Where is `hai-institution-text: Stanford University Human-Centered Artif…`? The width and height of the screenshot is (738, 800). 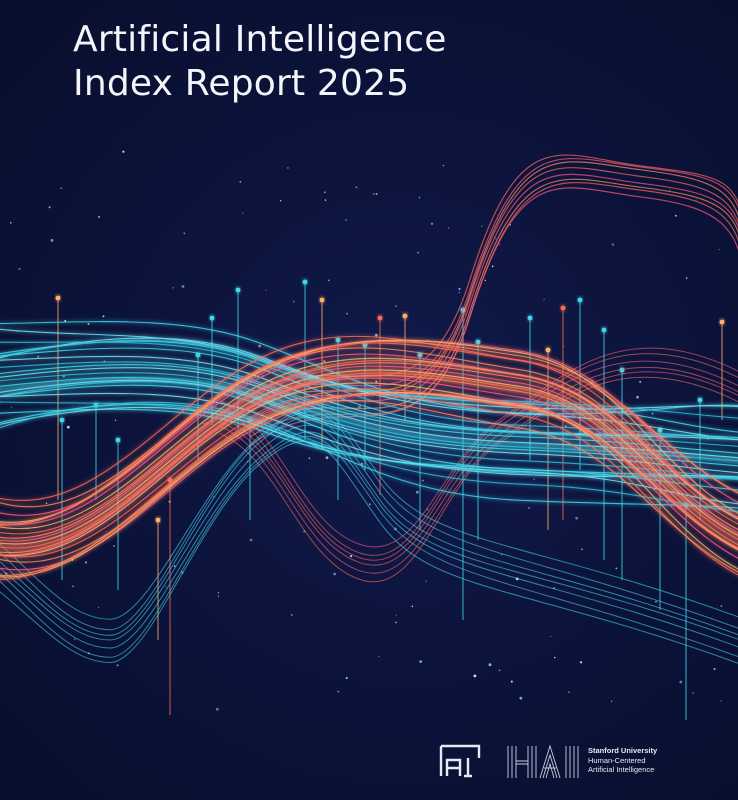
hai-institution-text: Stanford University Human-Centered Artif… is located at coordinates (622, 760).